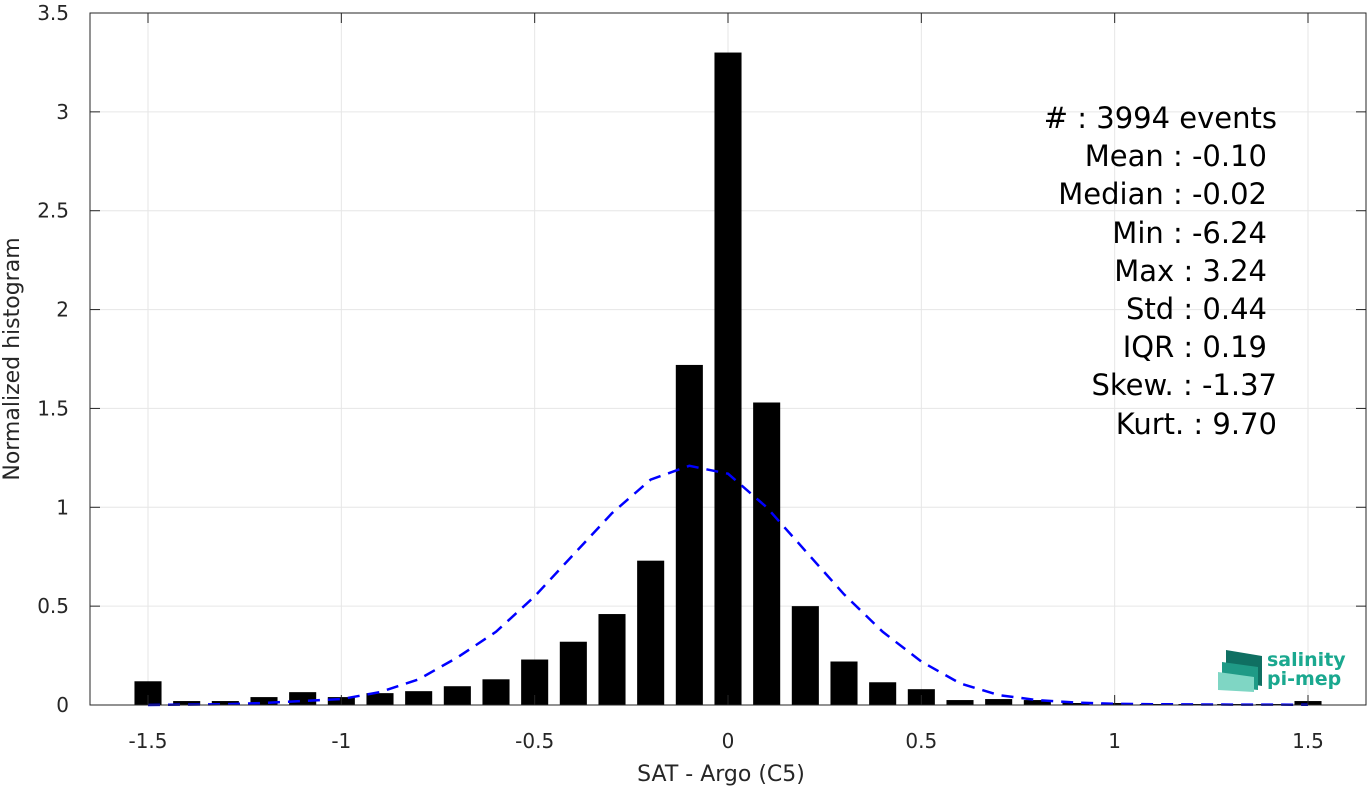  Describe the element at coordinates (147, 741) in the screenshot. I see `x-tick-label: -1.5` at that location.